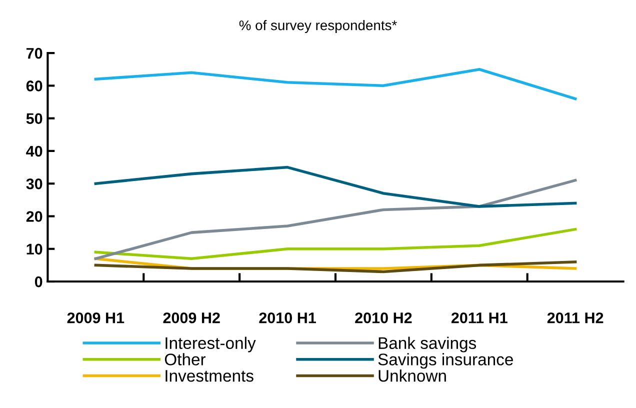 This screenshot has width=636, height=408. I want to click on x-tick-label: 2009 H1, so click(95, 318).